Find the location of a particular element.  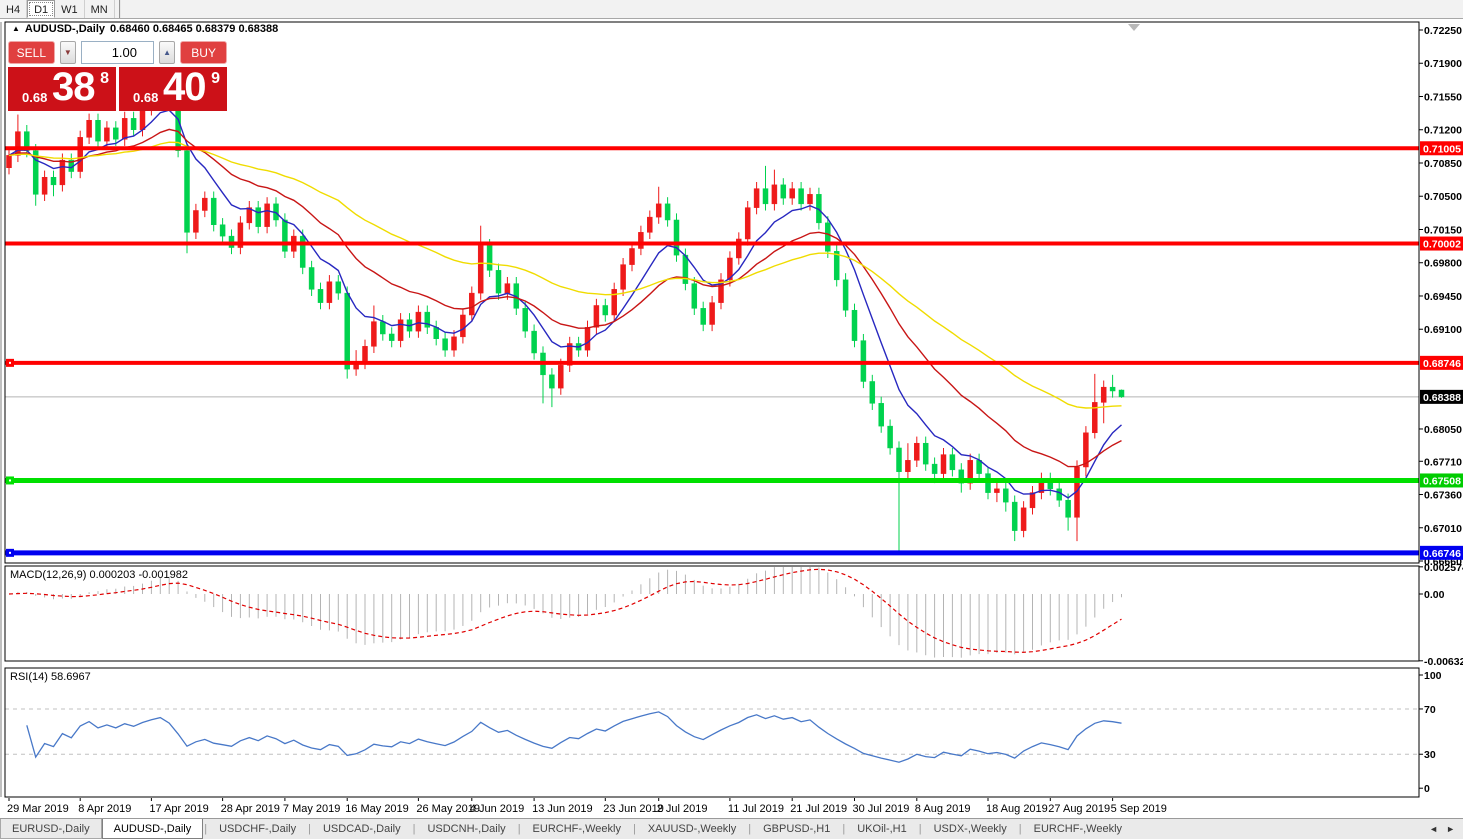

macd-axis: 0.002574 0.00 -0.006326 is located at coordinates (1441, 615).